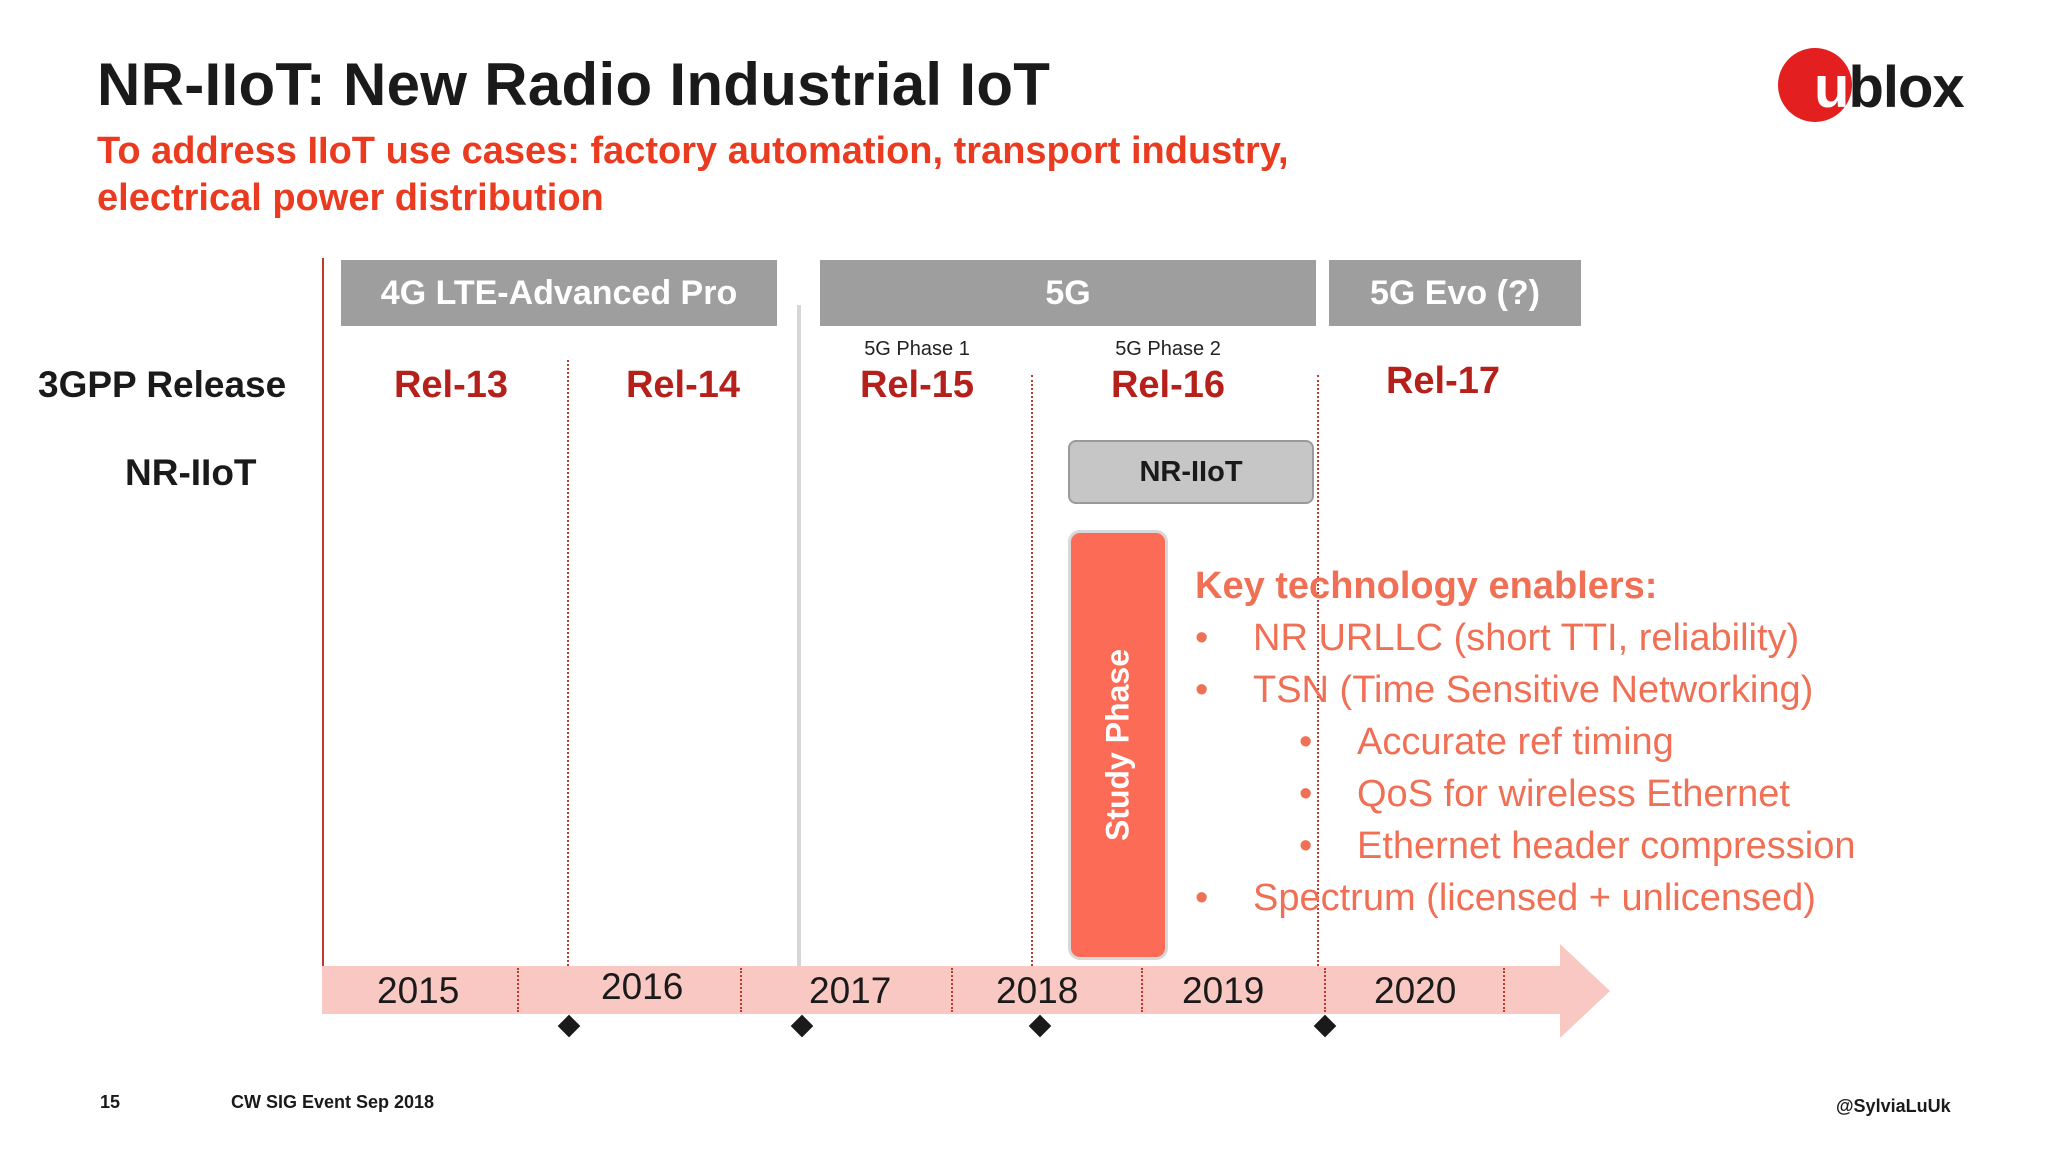 This screenshot has width=2048, height=1152. What do you see at coordinates (1168, 349) in the screenshot?
I see `phase-label-2: 5G Phase 2` at bounding box center [1168, 349].